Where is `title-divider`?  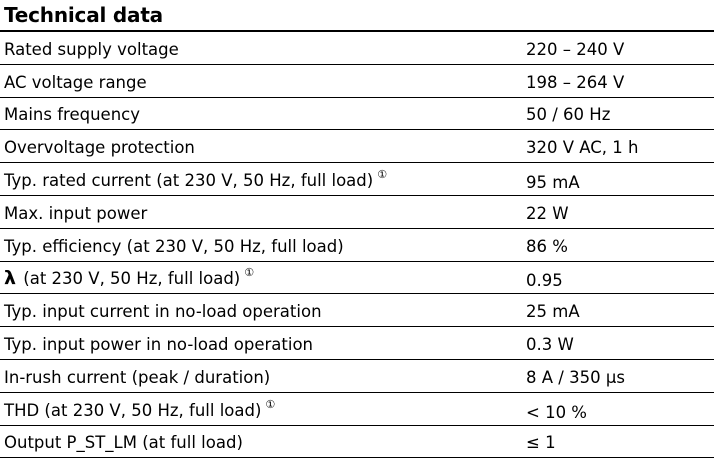
title-divider is located at coordinates (357, 31).